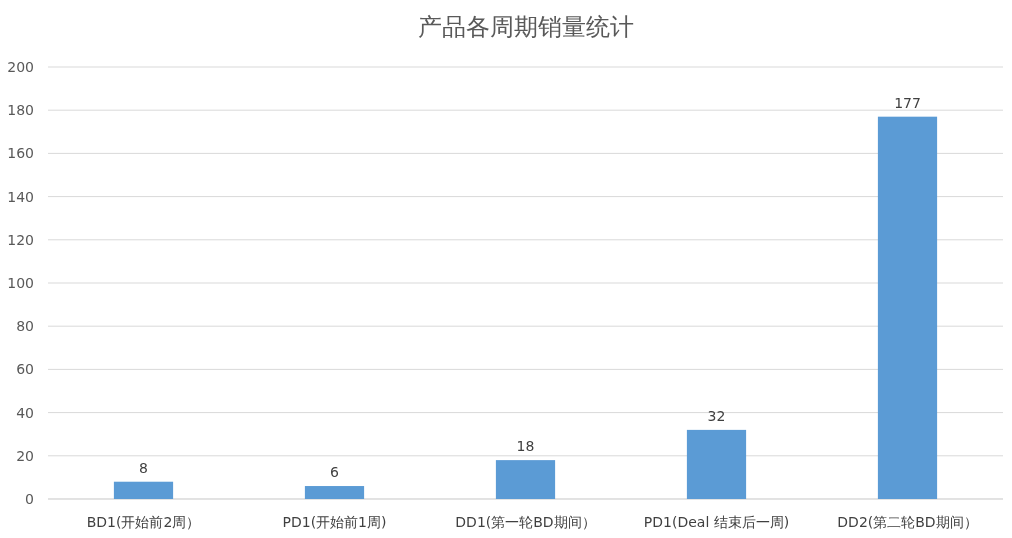 This screenshot has height=538, width=1012. I want to click on y-tick-label: 40, so click(25, 412).